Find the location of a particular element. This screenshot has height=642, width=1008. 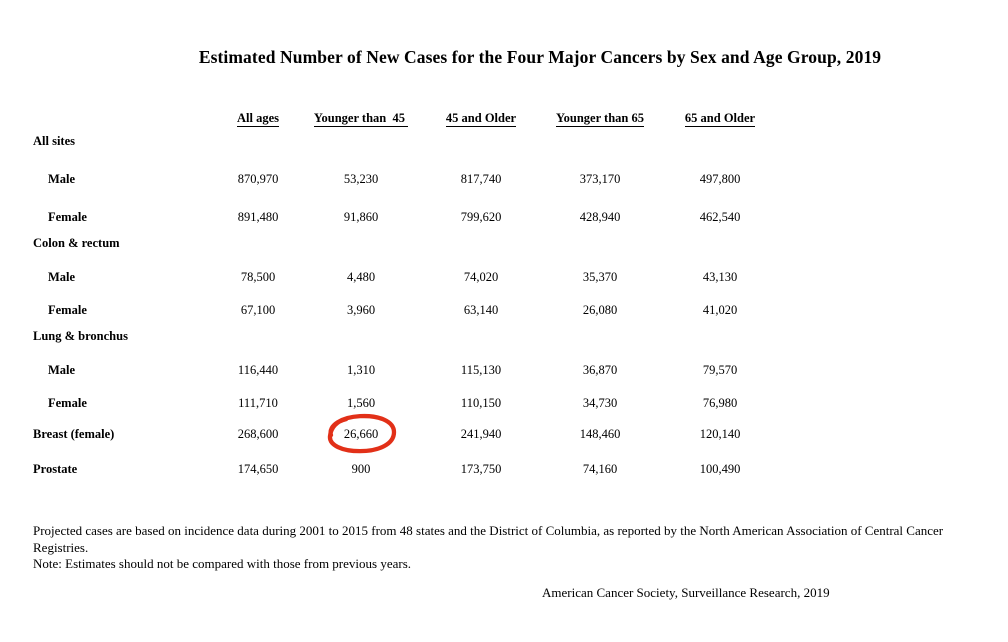

table-row: Female 891,480 91,860 799,620 428,940 462,540 is located at coordinates (405, 210).